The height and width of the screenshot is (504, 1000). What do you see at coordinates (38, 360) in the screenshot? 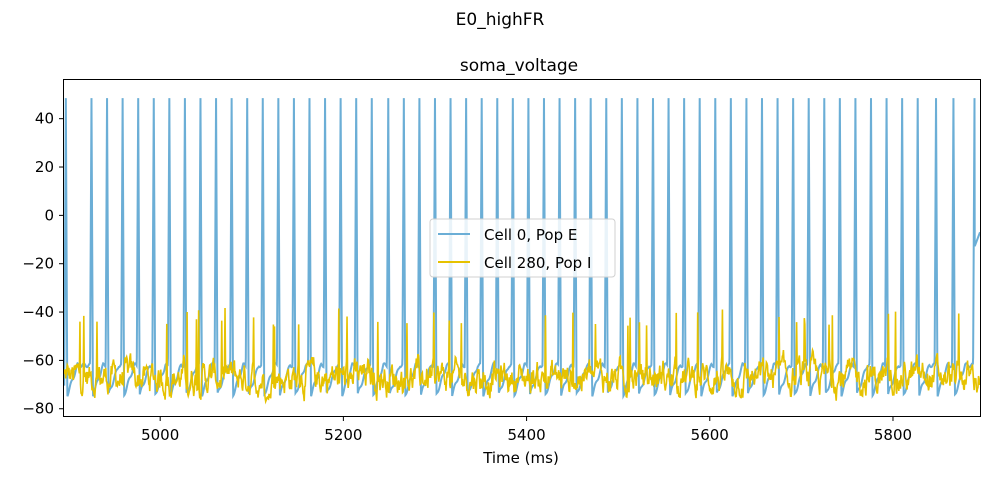
I see `y-tick-label: −60` at bounding box center [38, 360].